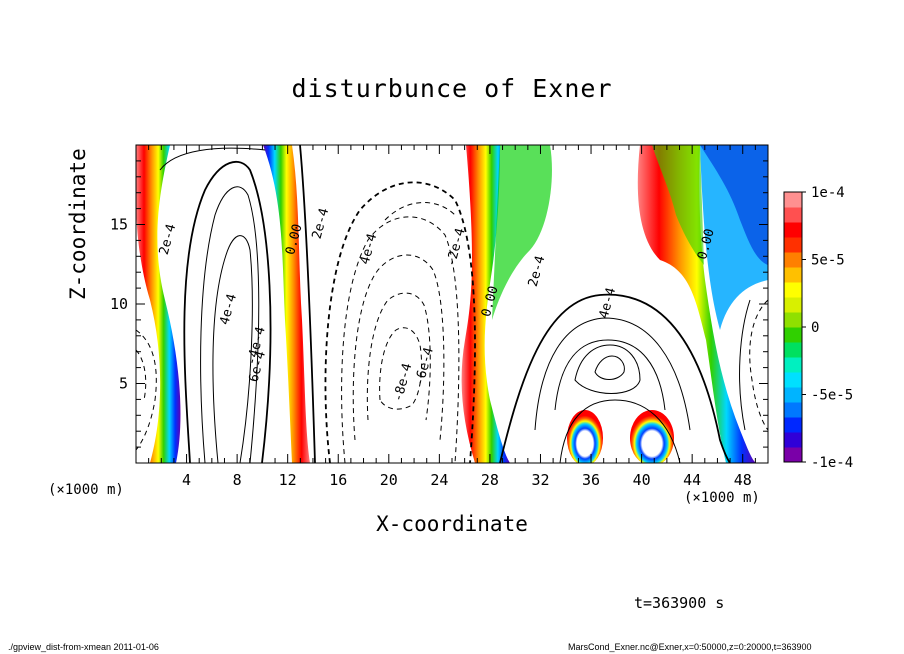  I want to click on colorbar-label: -1e-4, so click(832, 463).